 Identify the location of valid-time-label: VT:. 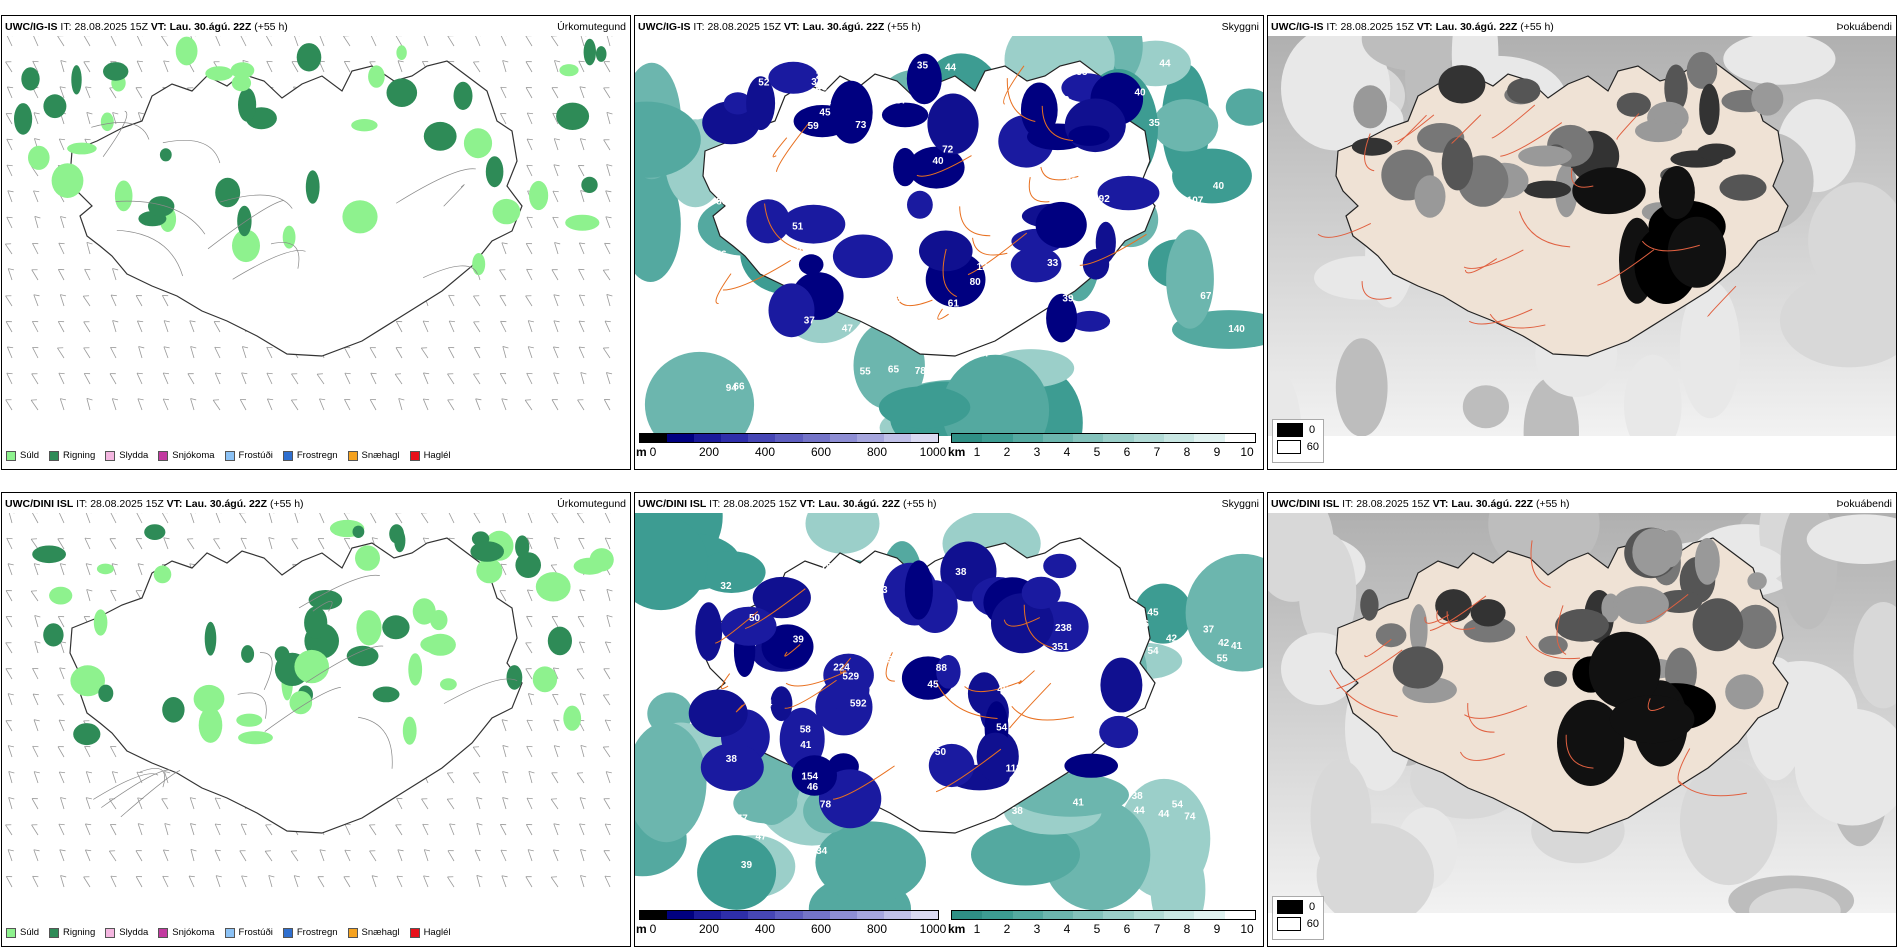
(1440, 504).